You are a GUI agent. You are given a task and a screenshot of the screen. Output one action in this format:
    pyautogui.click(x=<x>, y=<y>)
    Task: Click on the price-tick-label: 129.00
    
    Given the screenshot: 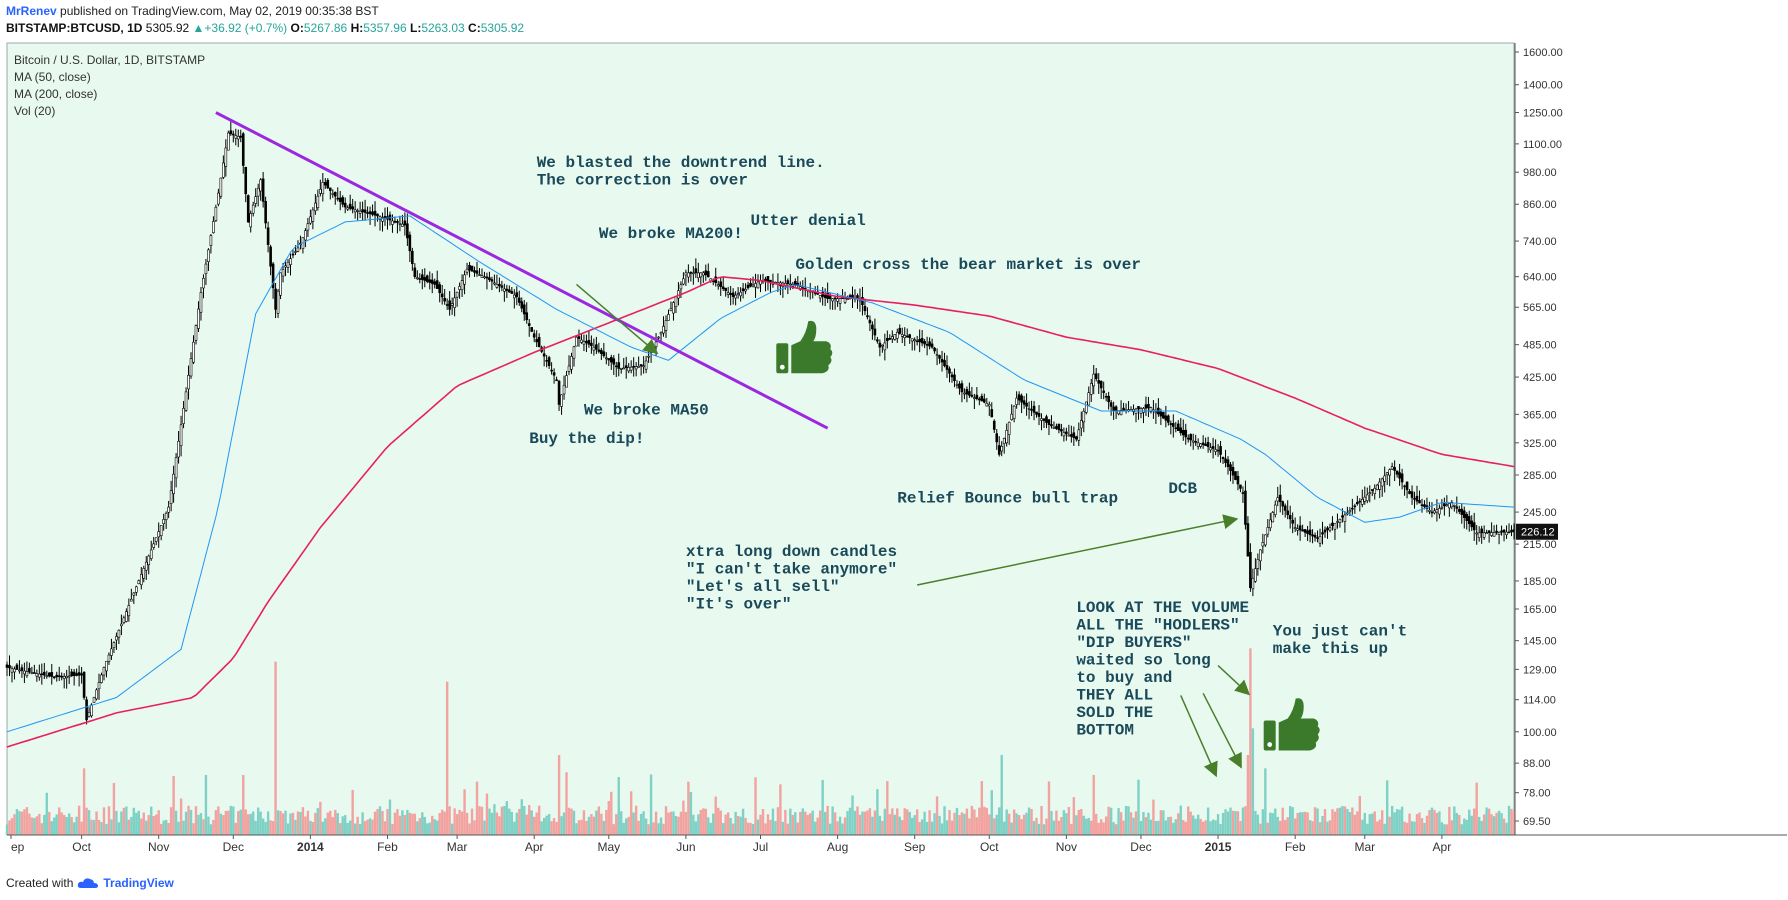 What is the action you would take?
    pyautogui.click(x=1540, y=670)
    